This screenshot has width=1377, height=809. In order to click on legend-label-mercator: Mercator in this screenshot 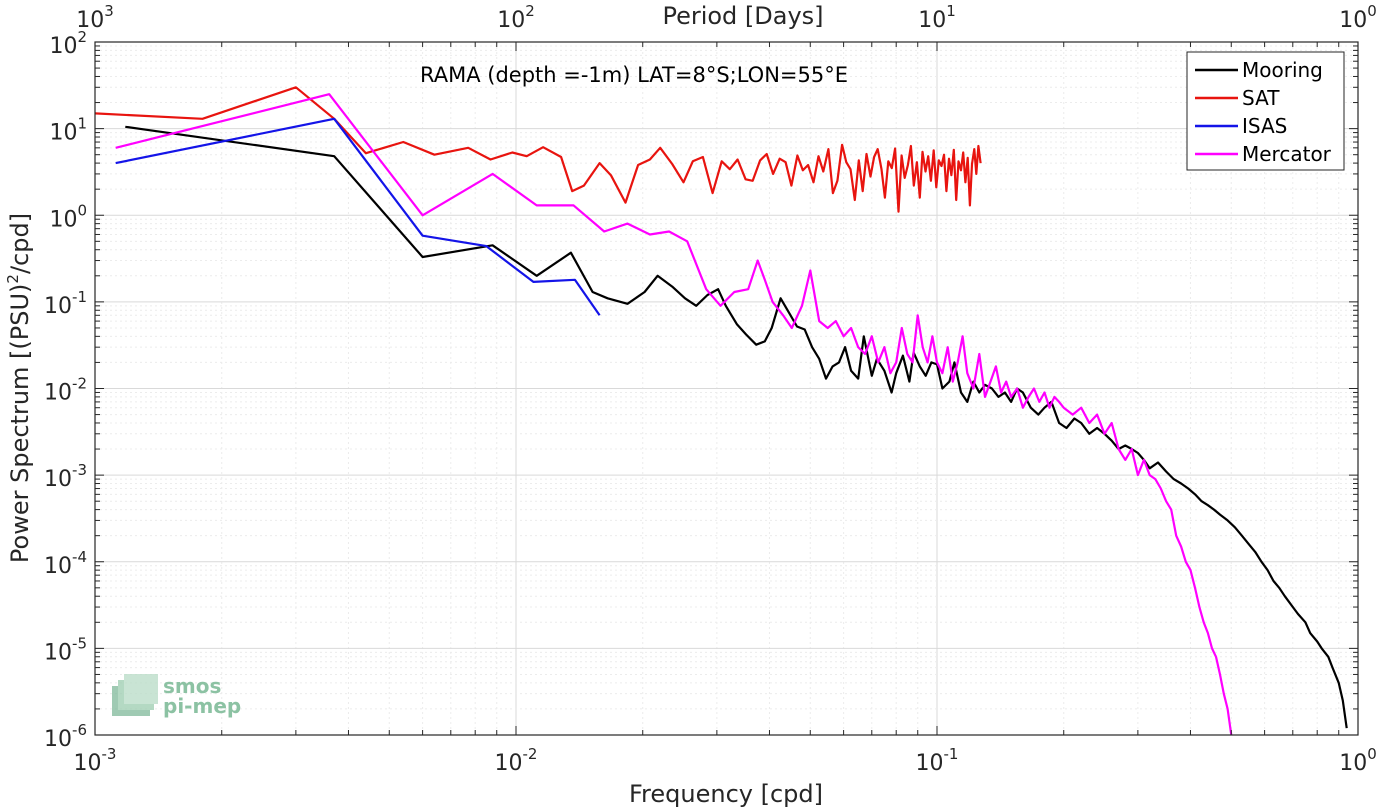, I will do `click(1287, 154)`.